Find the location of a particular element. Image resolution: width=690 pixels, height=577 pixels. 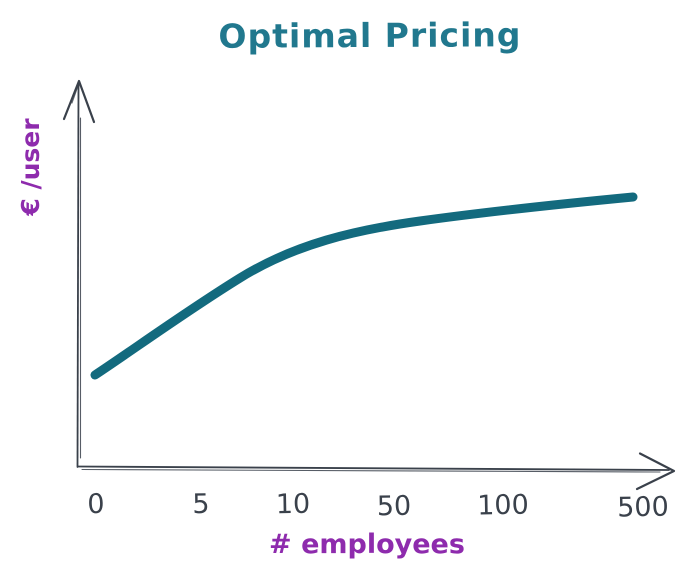

y-axis-arrowhead is located at coordinates (79, 101).